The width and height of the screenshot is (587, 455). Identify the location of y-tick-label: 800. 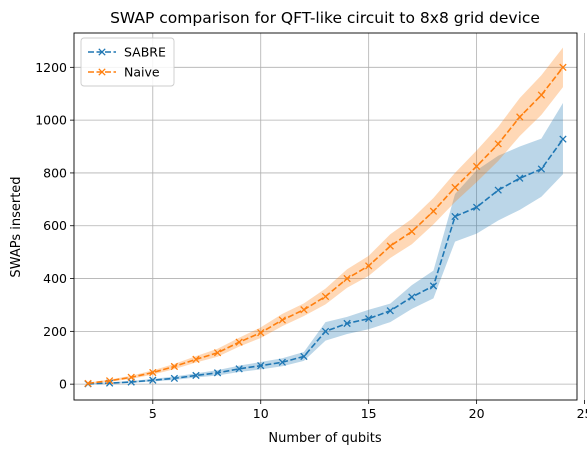
(55, 172).